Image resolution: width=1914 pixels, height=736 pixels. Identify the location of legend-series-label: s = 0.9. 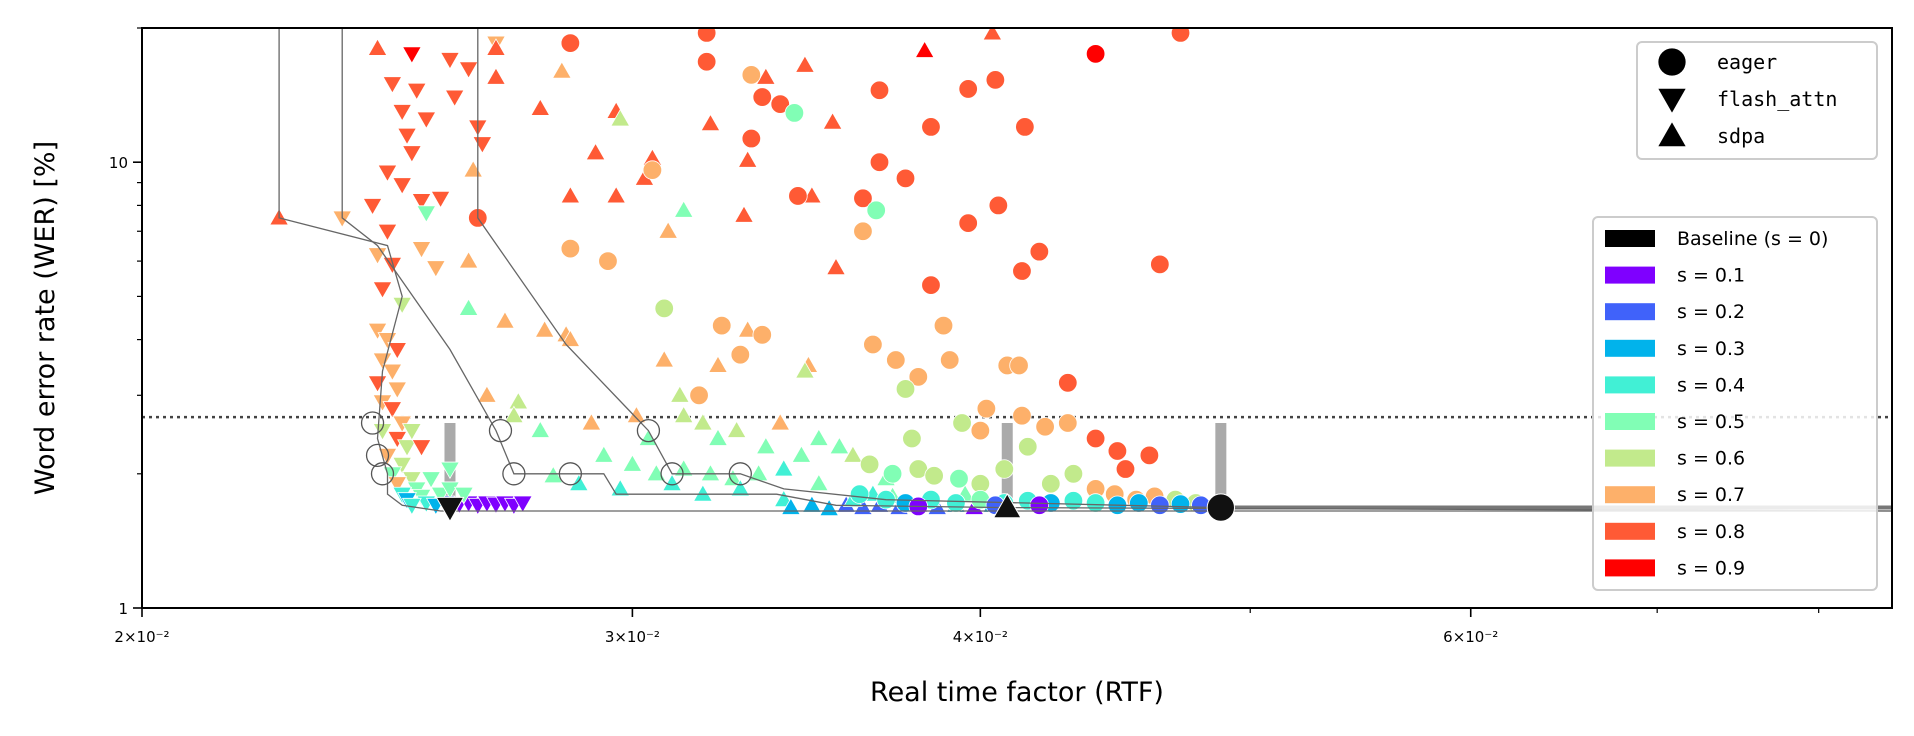
(1711, 568).